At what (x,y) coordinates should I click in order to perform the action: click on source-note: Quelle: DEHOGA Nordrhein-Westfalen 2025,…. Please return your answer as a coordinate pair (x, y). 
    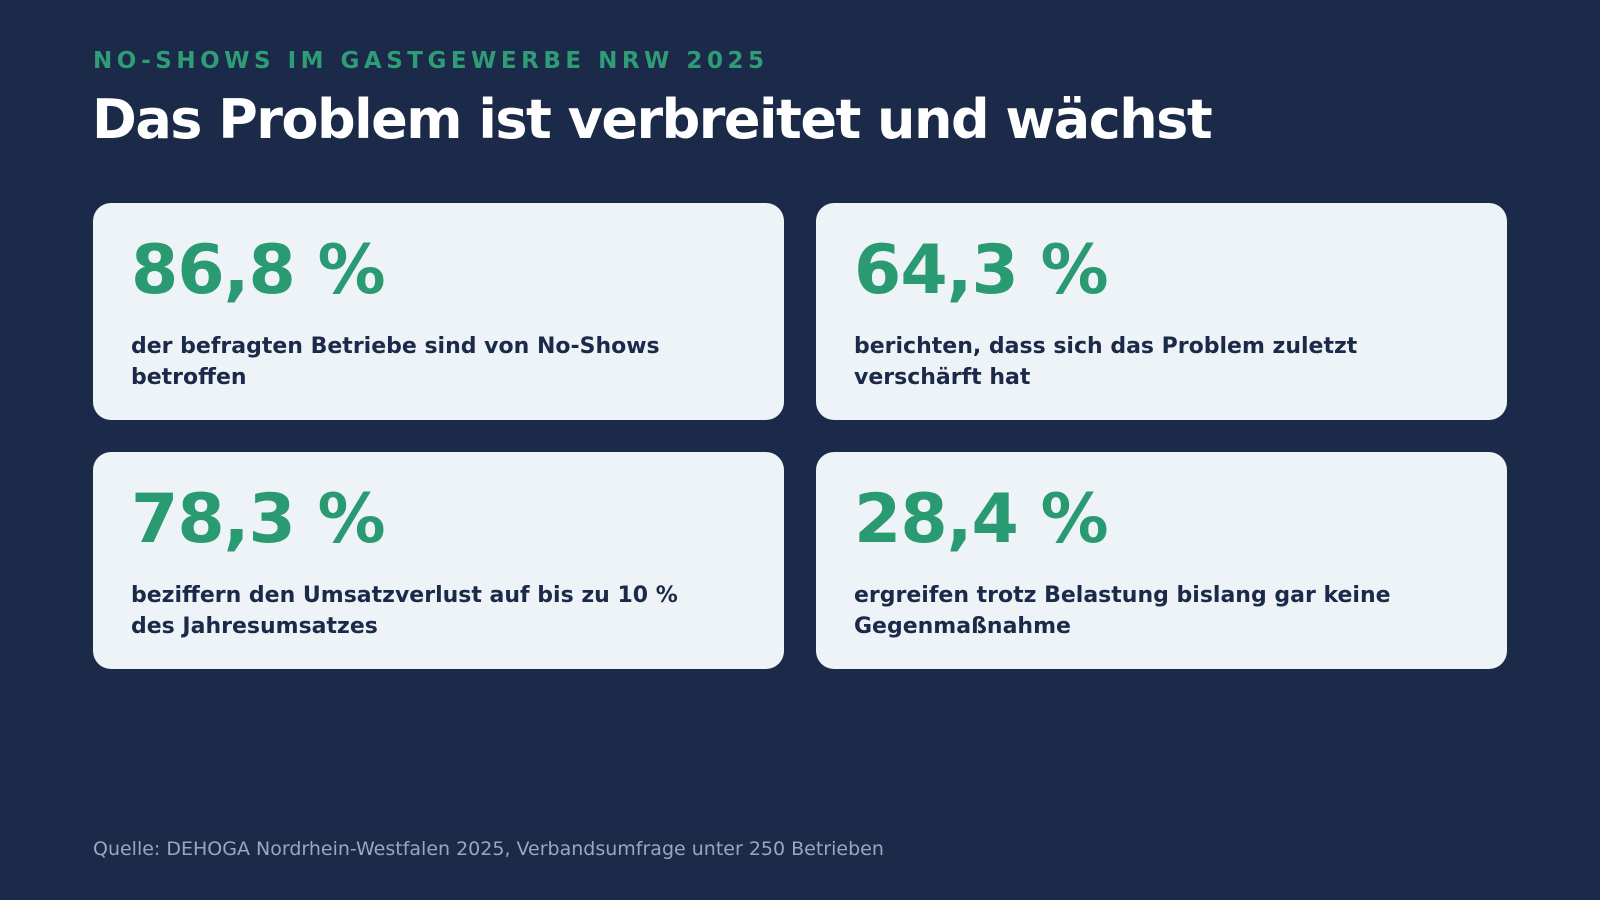
    Looking at the image, I should click on (488, 849).